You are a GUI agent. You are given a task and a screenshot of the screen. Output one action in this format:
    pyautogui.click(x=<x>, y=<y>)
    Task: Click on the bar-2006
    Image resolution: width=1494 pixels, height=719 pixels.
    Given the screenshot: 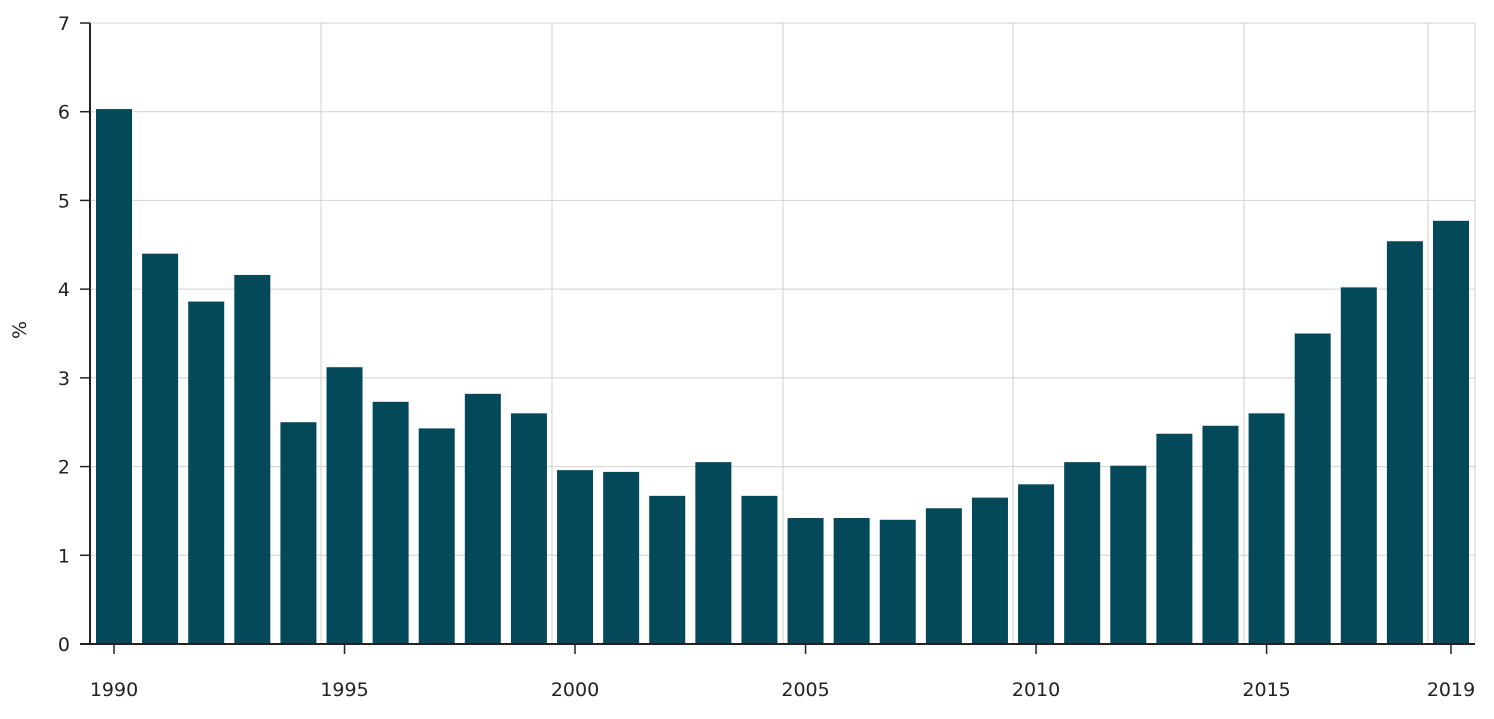 What is the action you would take?
    pyautogui.click(x=851, y=581)
    